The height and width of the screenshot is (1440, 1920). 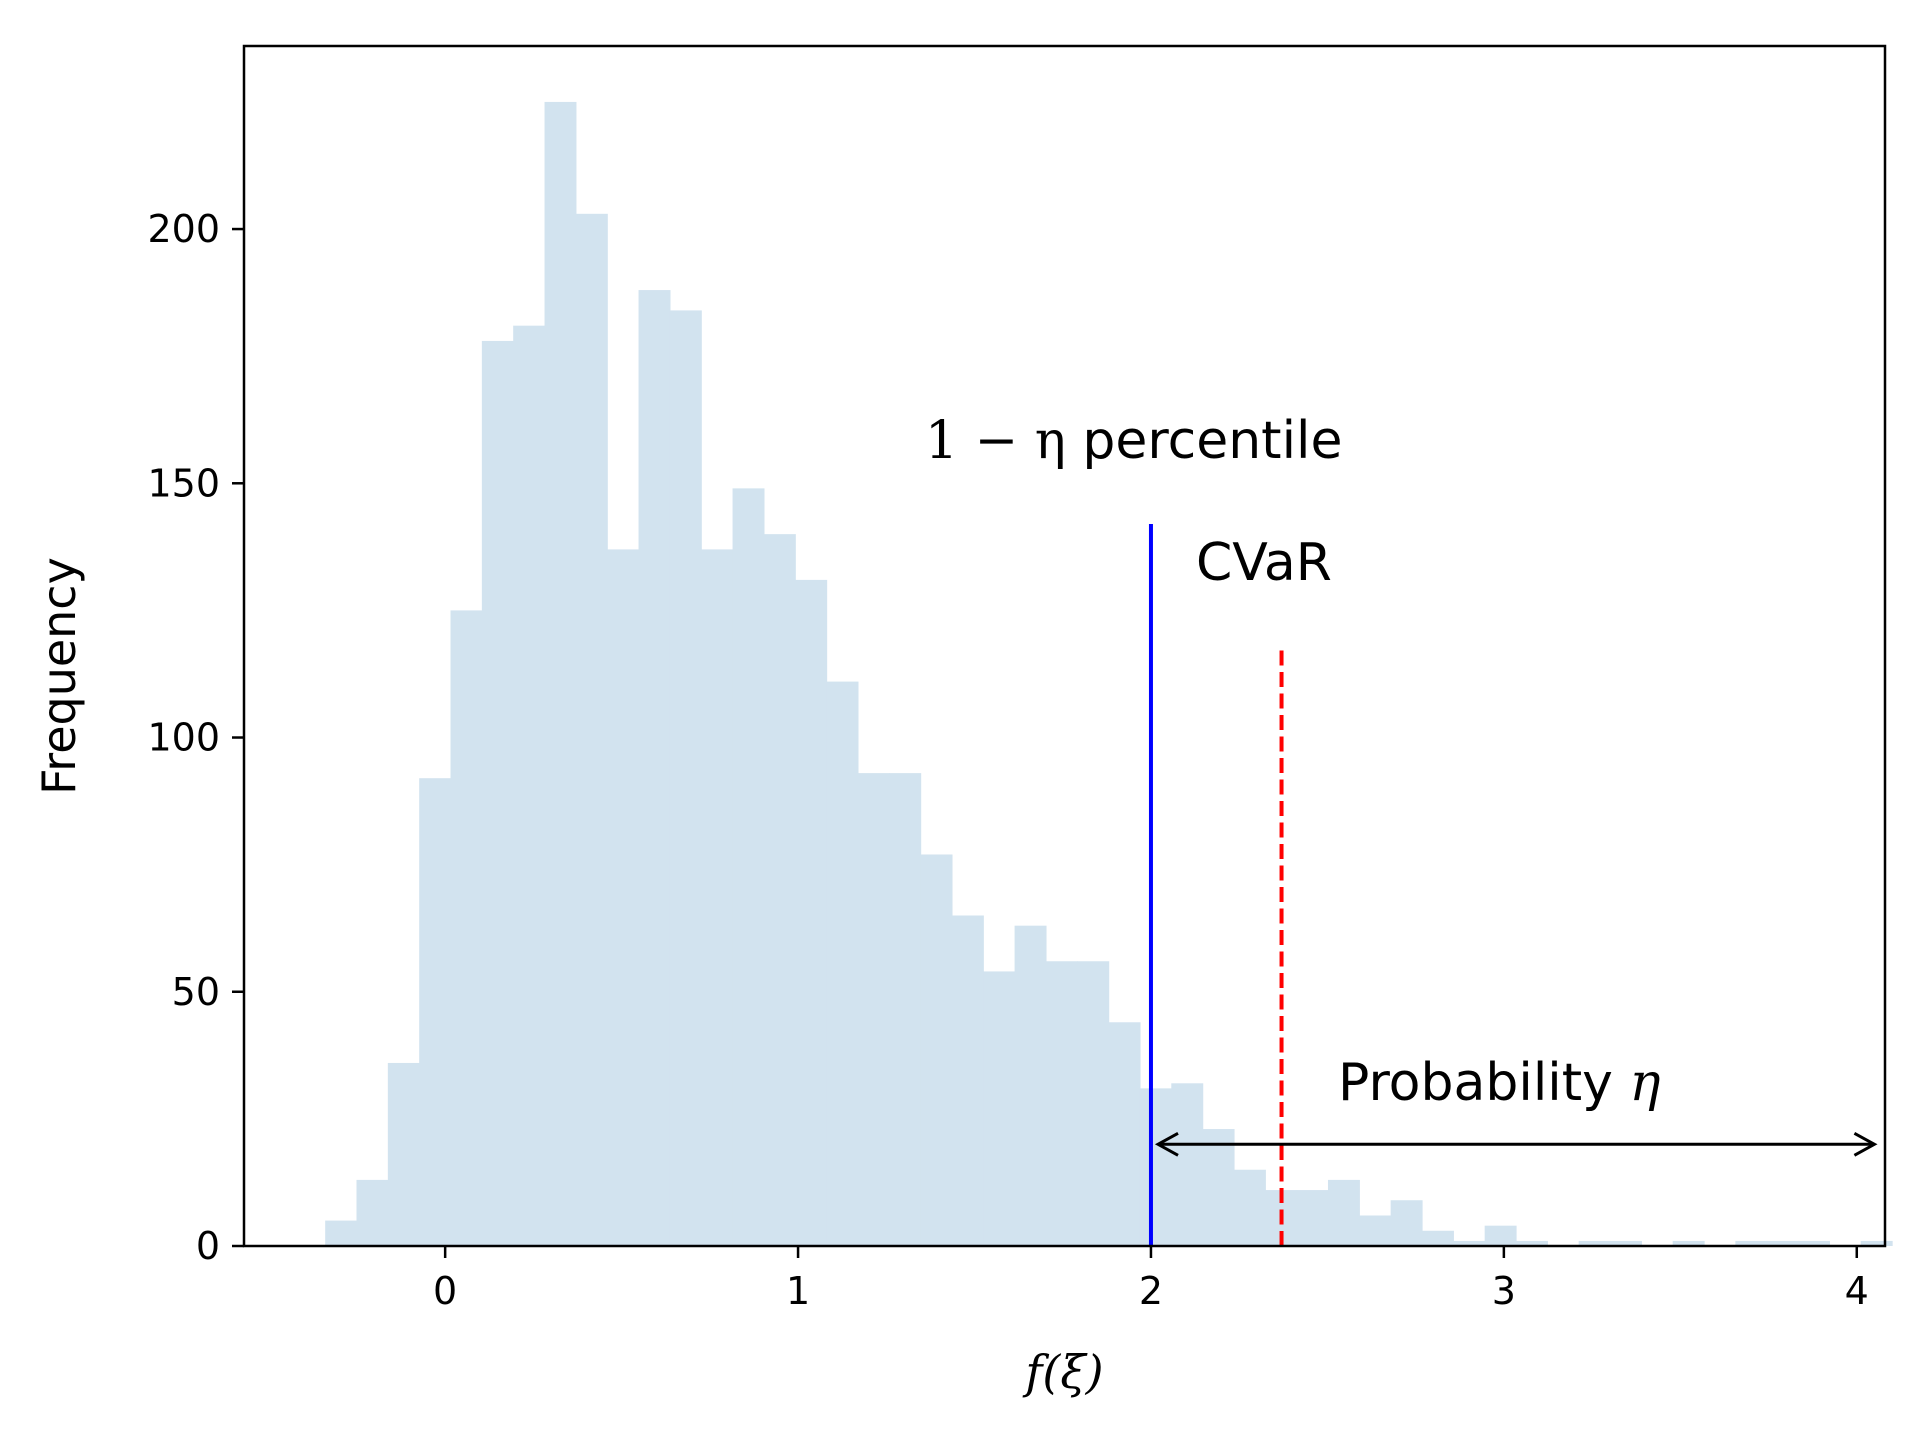 What do you see at coordinates (995, 441) in the screenshot?
I see `percentile-math: 1 − η` at bounding box center [995, 441].